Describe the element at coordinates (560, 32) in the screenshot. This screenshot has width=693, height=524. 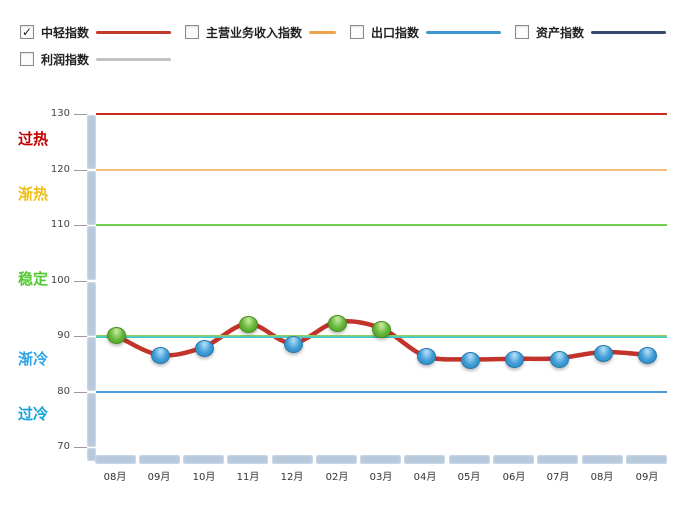
I see `legend-label: 资产指数` at that location.